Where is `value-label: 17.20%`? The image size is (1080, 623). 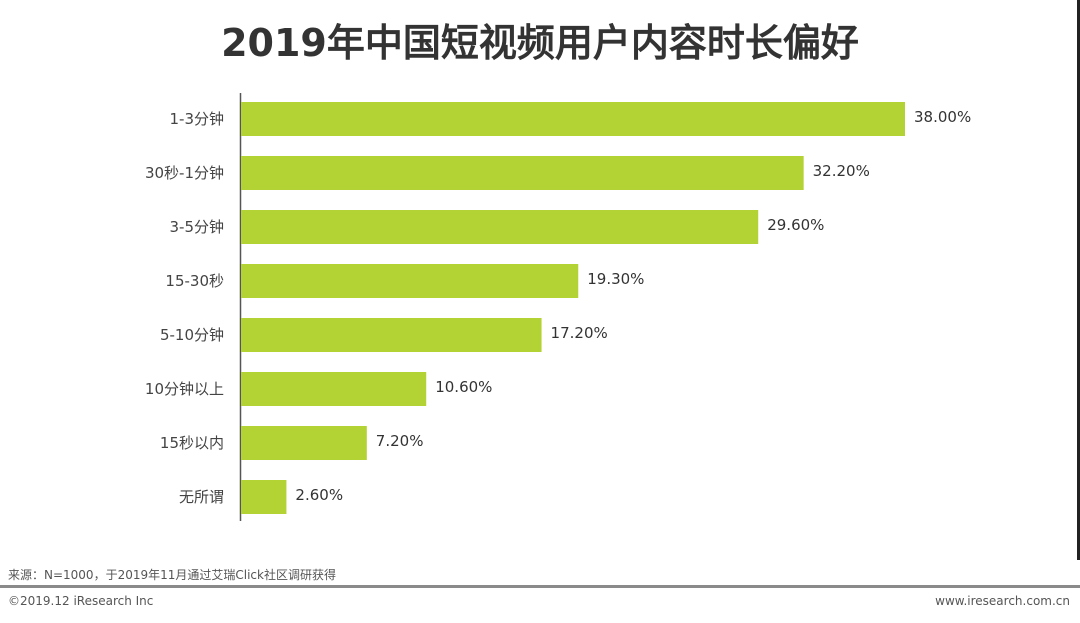
value-label: 17.20% is located at coordinates (579, 333).